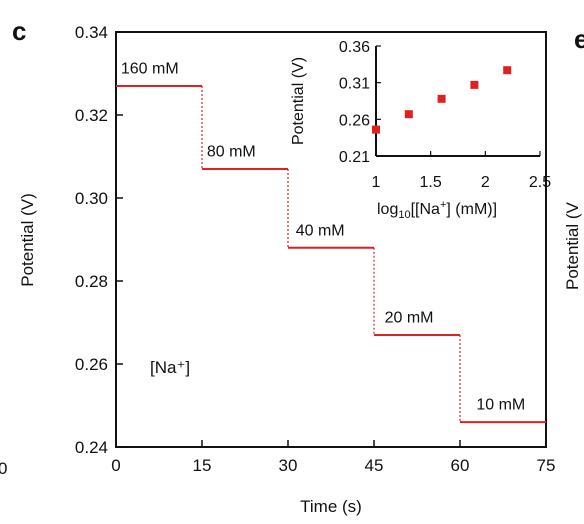  I want to click on inset-y-tick-label: 0.36, so click(354, 47).